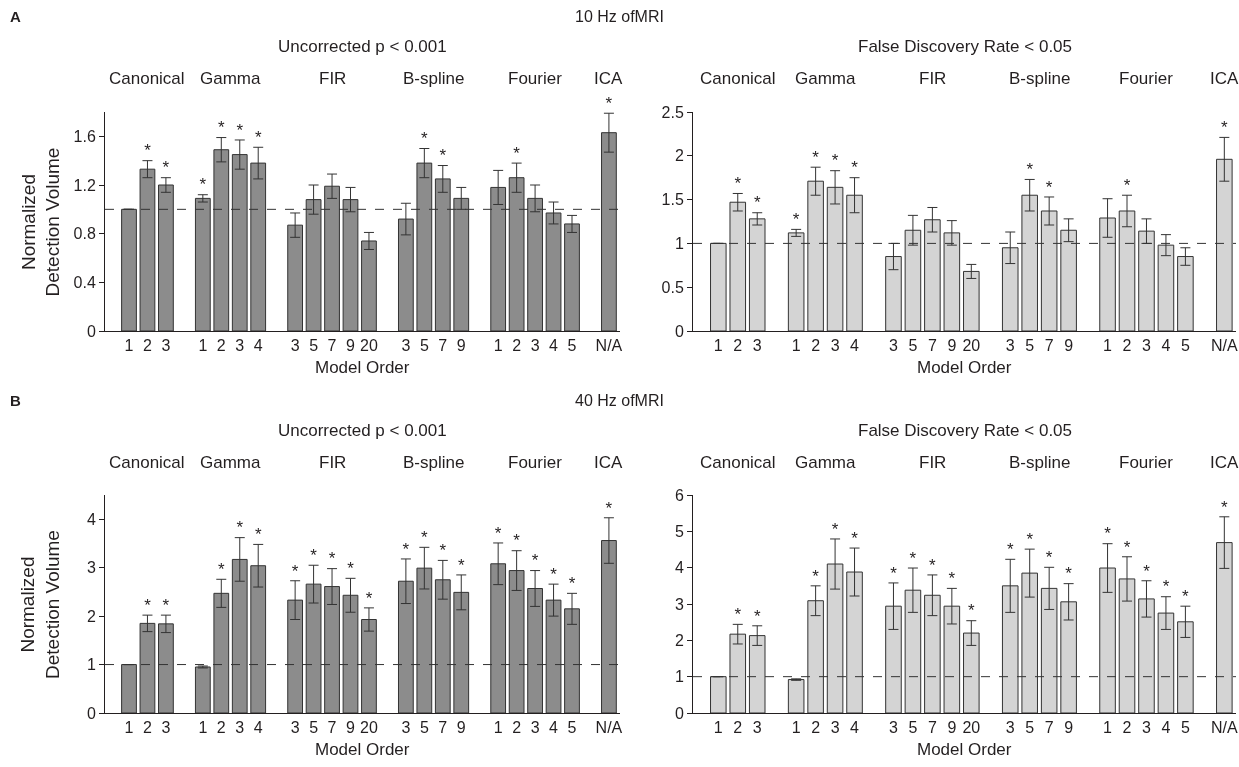 This screenshot has width=1239, height=767. Describe the element at coordinates (679, 713) in the screenshot. I see `y-tick-label: 0` at that location.